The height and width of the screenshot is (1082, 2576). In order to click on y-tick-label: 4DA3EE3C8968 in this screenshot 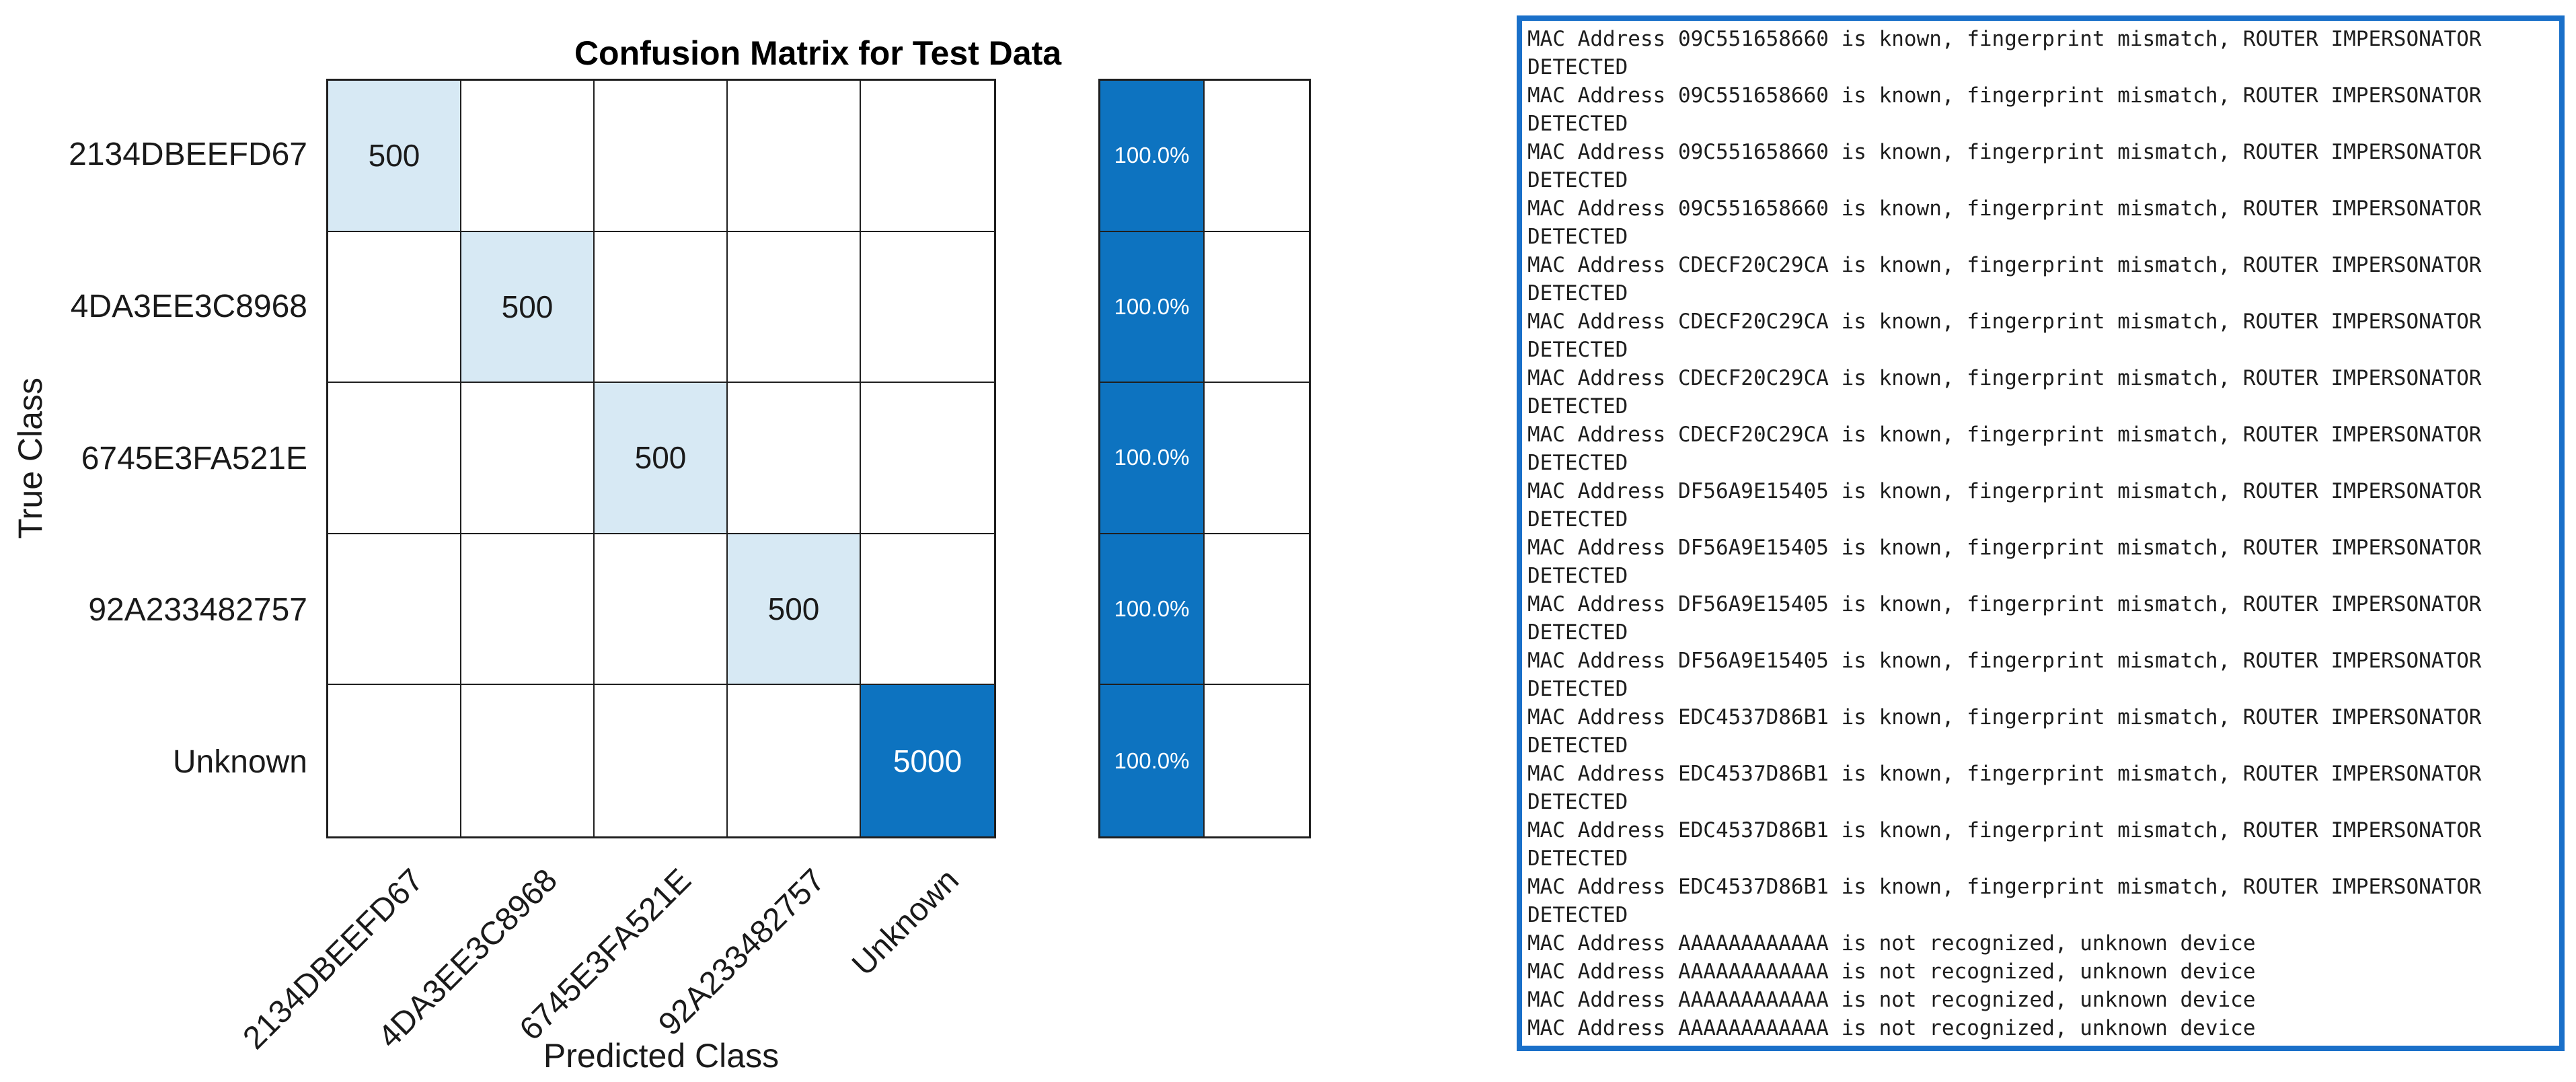, I will do `click(188, 306)`.